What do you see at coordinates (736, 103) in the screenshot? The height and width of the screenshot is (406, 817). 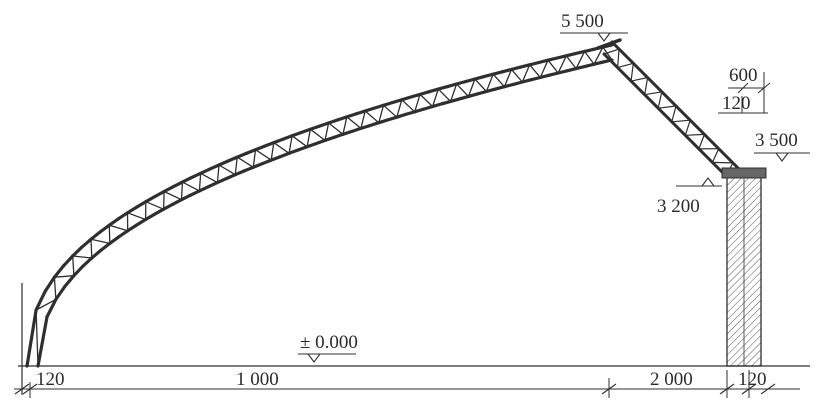 I see `wall-thickness-dim-label: 120` at bounding box center [736, 103].